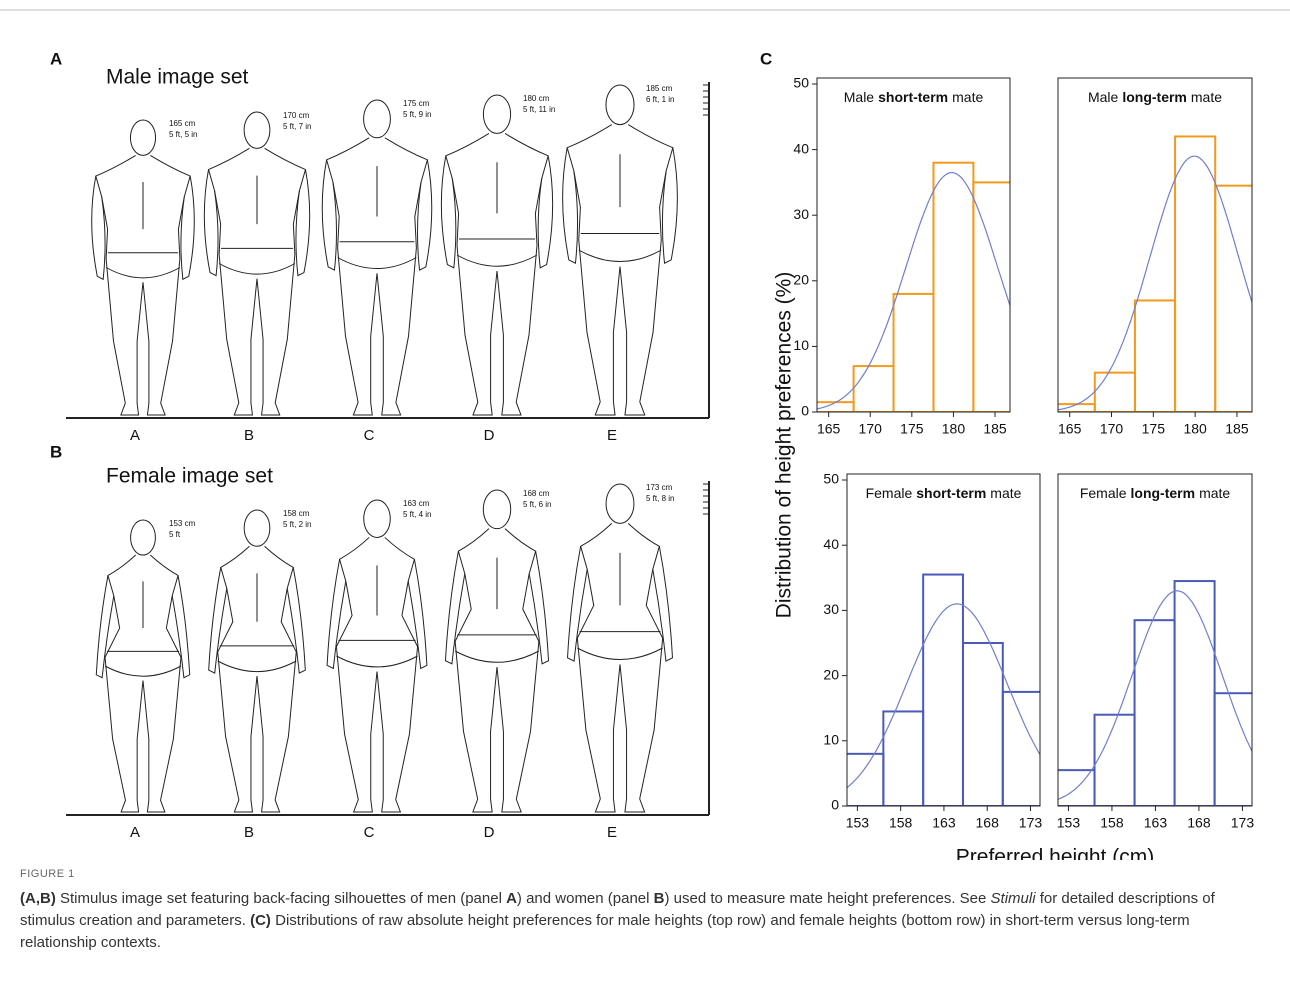 Image resolution: width=1290 pixels, height=1003 pixels. What do you see at coordinates (660, 498) in the screenshot?
I see `height-ft: 5 ft, 8 in` at bounding box center [660, 498].